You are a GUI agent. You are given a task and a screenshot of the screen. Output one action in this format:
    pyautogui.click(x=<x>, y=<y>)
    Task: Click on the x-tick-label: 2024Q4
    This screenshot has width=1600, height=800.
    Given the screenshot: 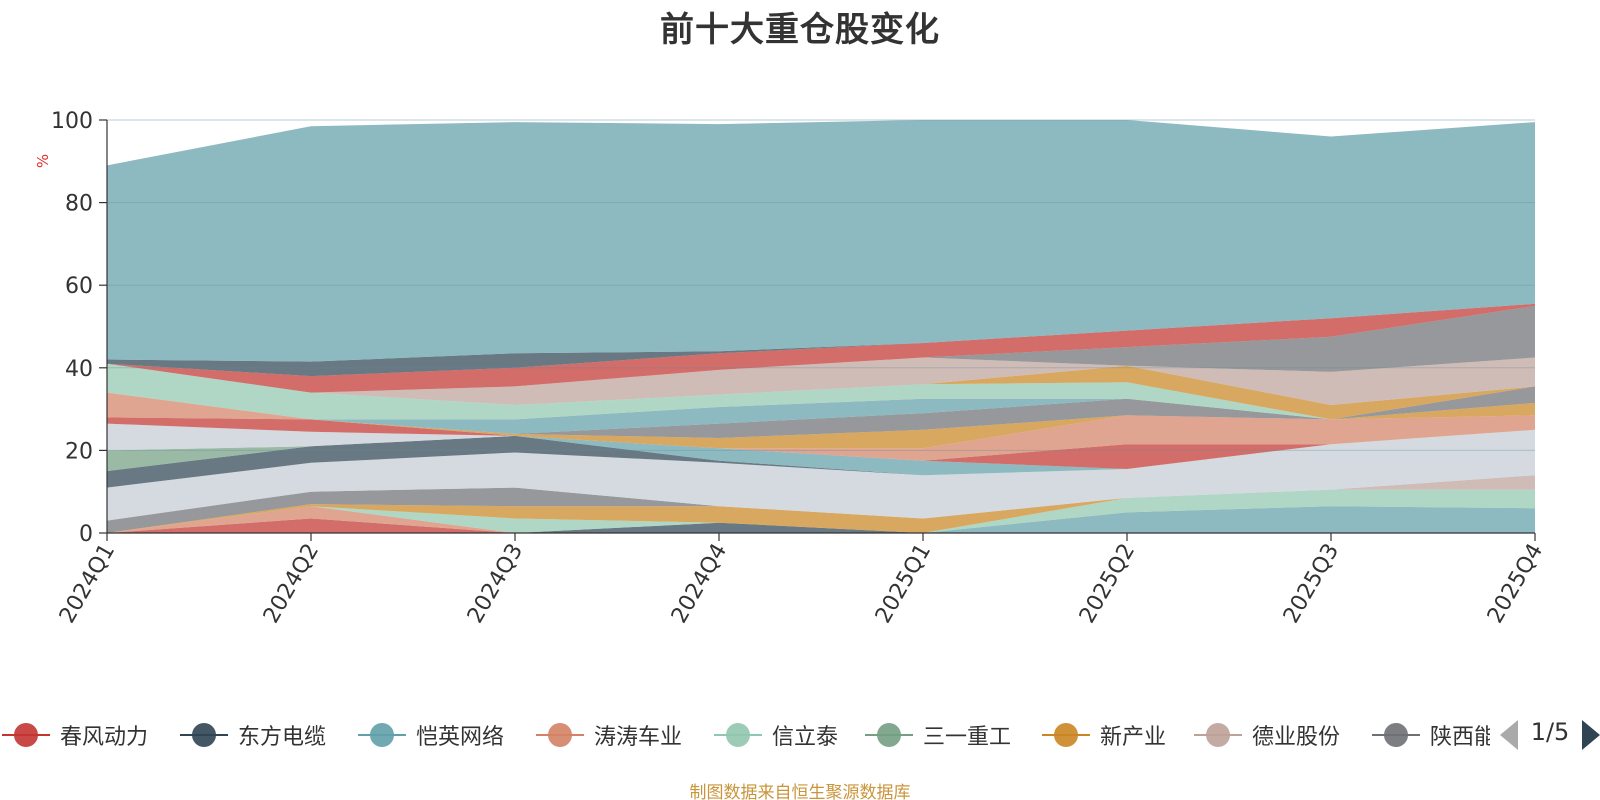 What is the action you would take?
    pyautogui.click(x=699, y=584)
    